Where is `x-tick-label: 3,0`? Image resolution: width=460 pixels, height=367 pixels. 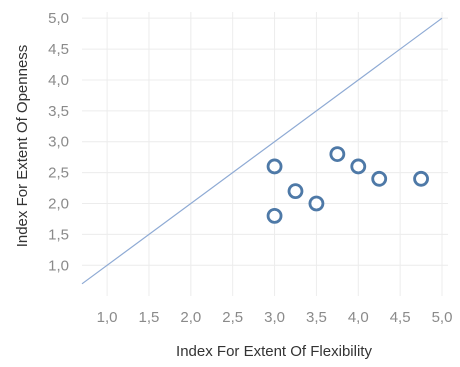
x-tick-label: 3,0 is located at coordinates (274, 317).